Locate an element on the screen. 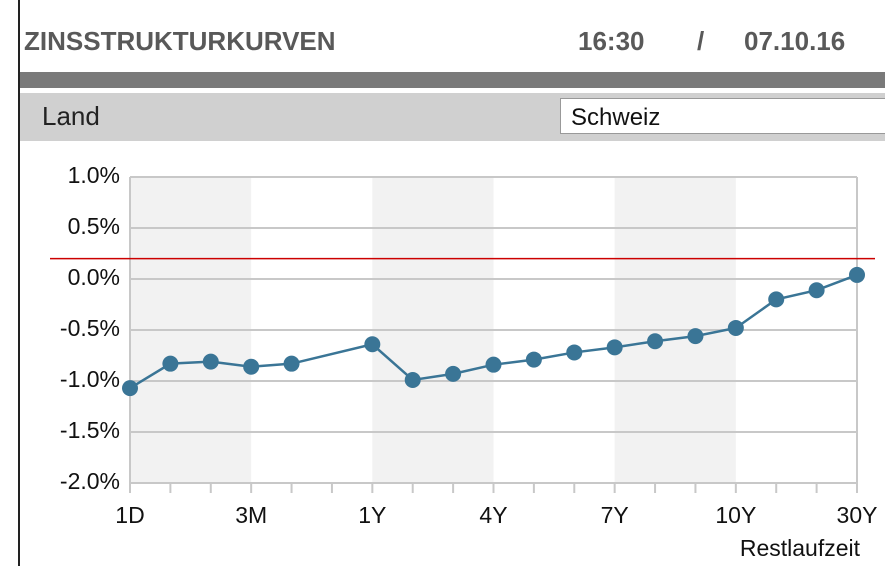  time: 16:30 is located at coordinates (611, 41).